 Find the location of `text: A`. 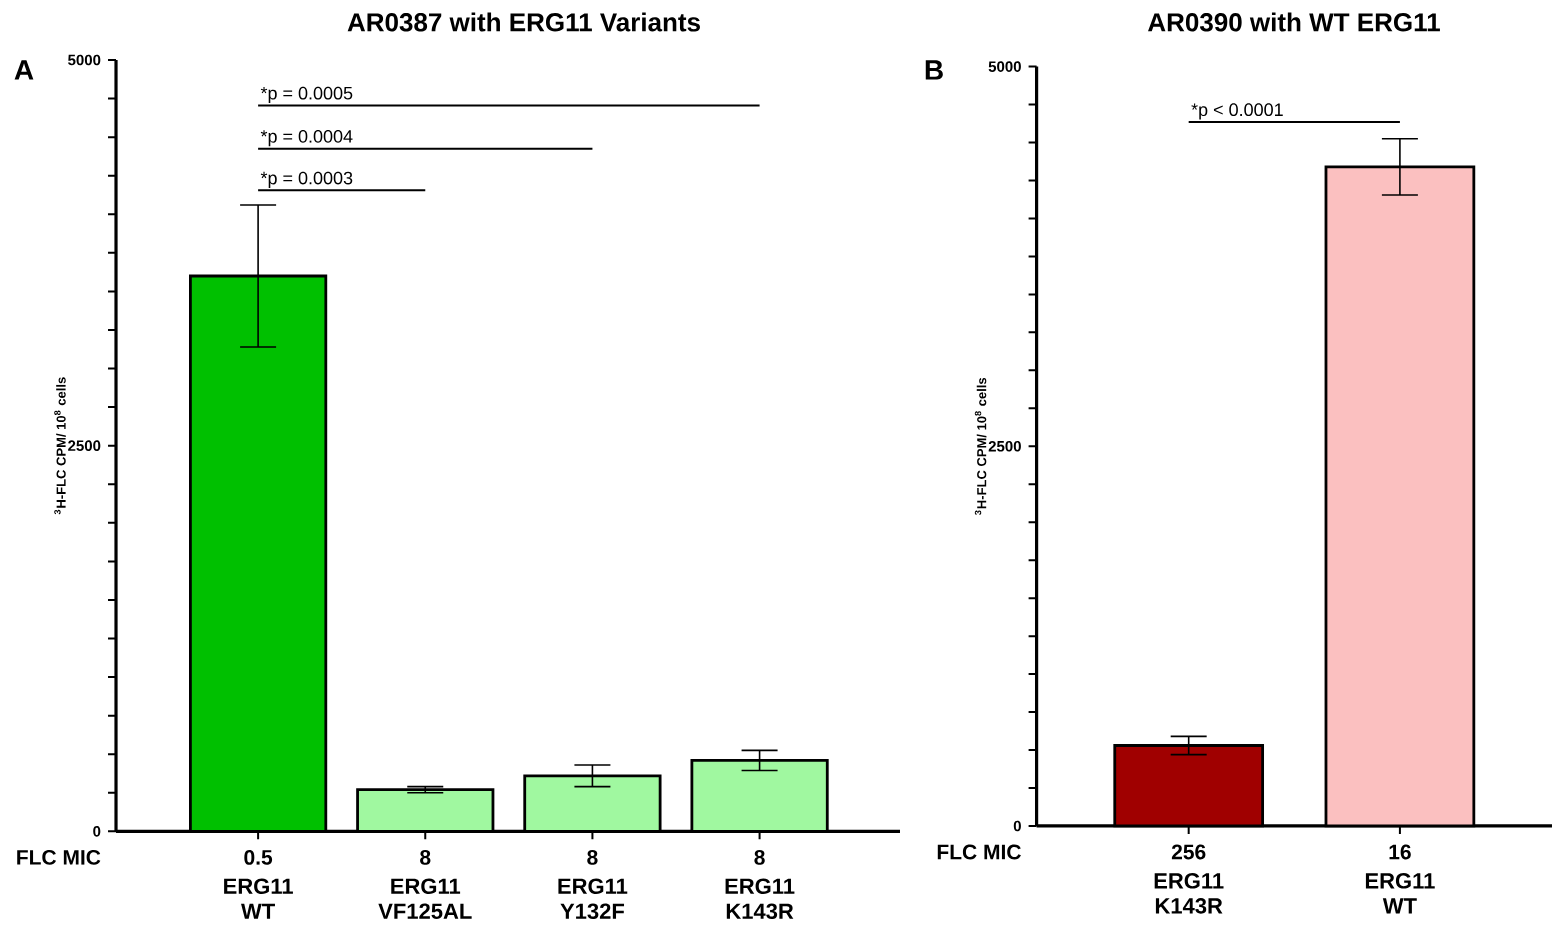

text: A is located at coordinates (24, 70).